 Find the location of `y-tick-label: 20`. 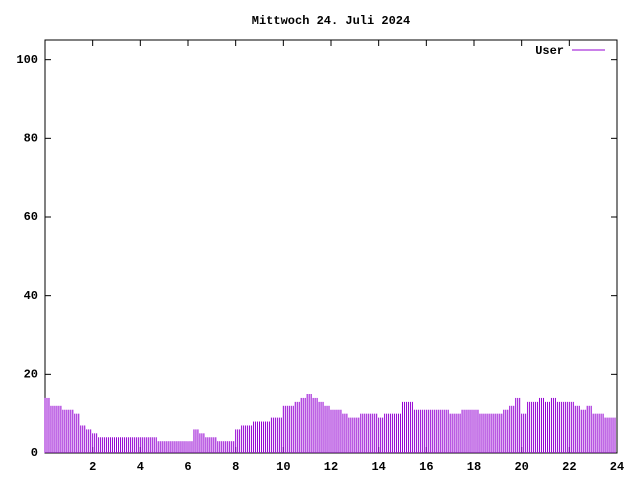

y-tick-label: 20 is located at coordinates (31, 375).